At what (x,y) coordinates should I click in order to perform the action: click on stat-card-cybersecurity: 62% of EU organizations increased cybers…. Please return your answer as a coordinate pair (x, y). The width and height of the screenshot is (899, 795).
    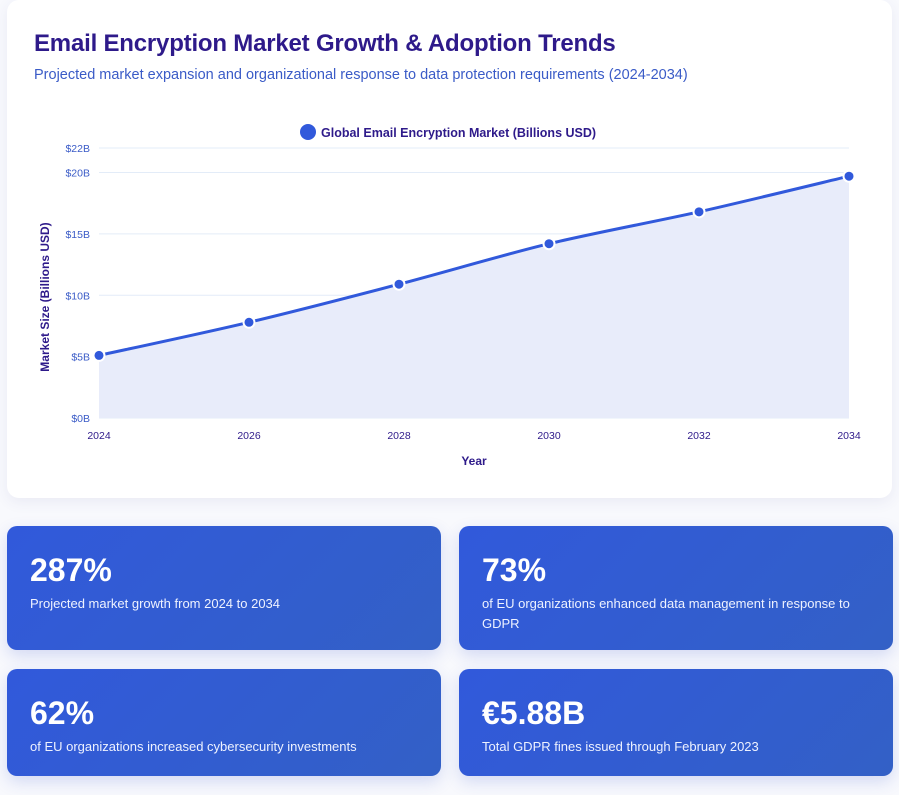
    Looking at the image, I should click on (224, 722).